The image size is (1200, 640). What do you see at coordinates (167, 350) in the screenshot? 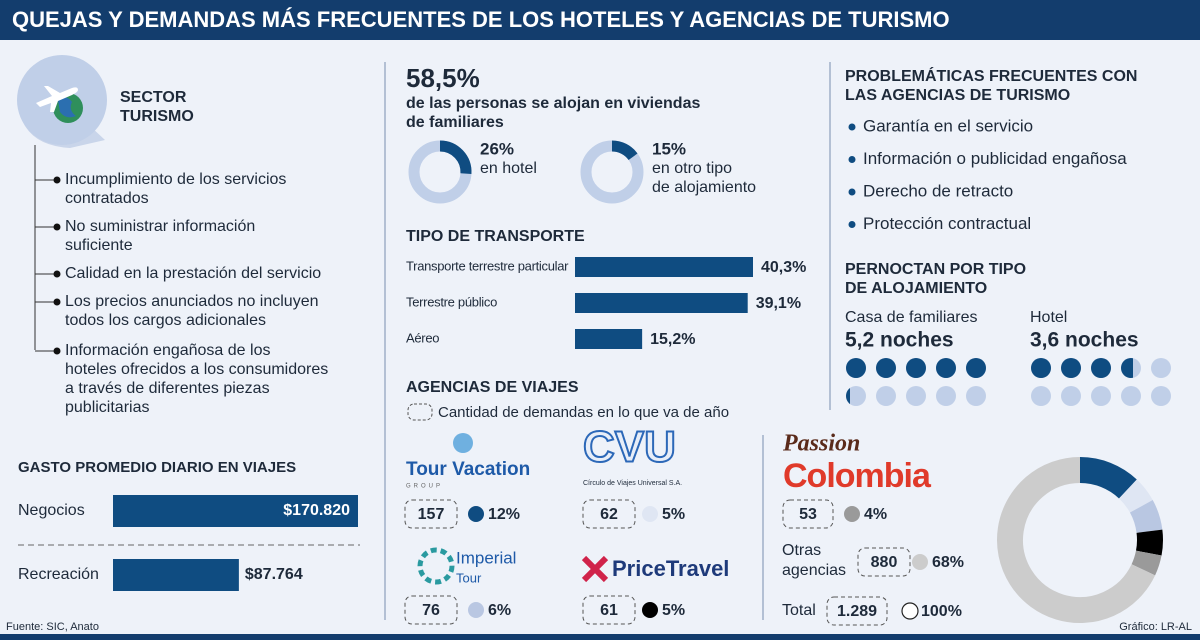
I see `sector-item: Información engañosa de los` at bounding box center [167, 350].